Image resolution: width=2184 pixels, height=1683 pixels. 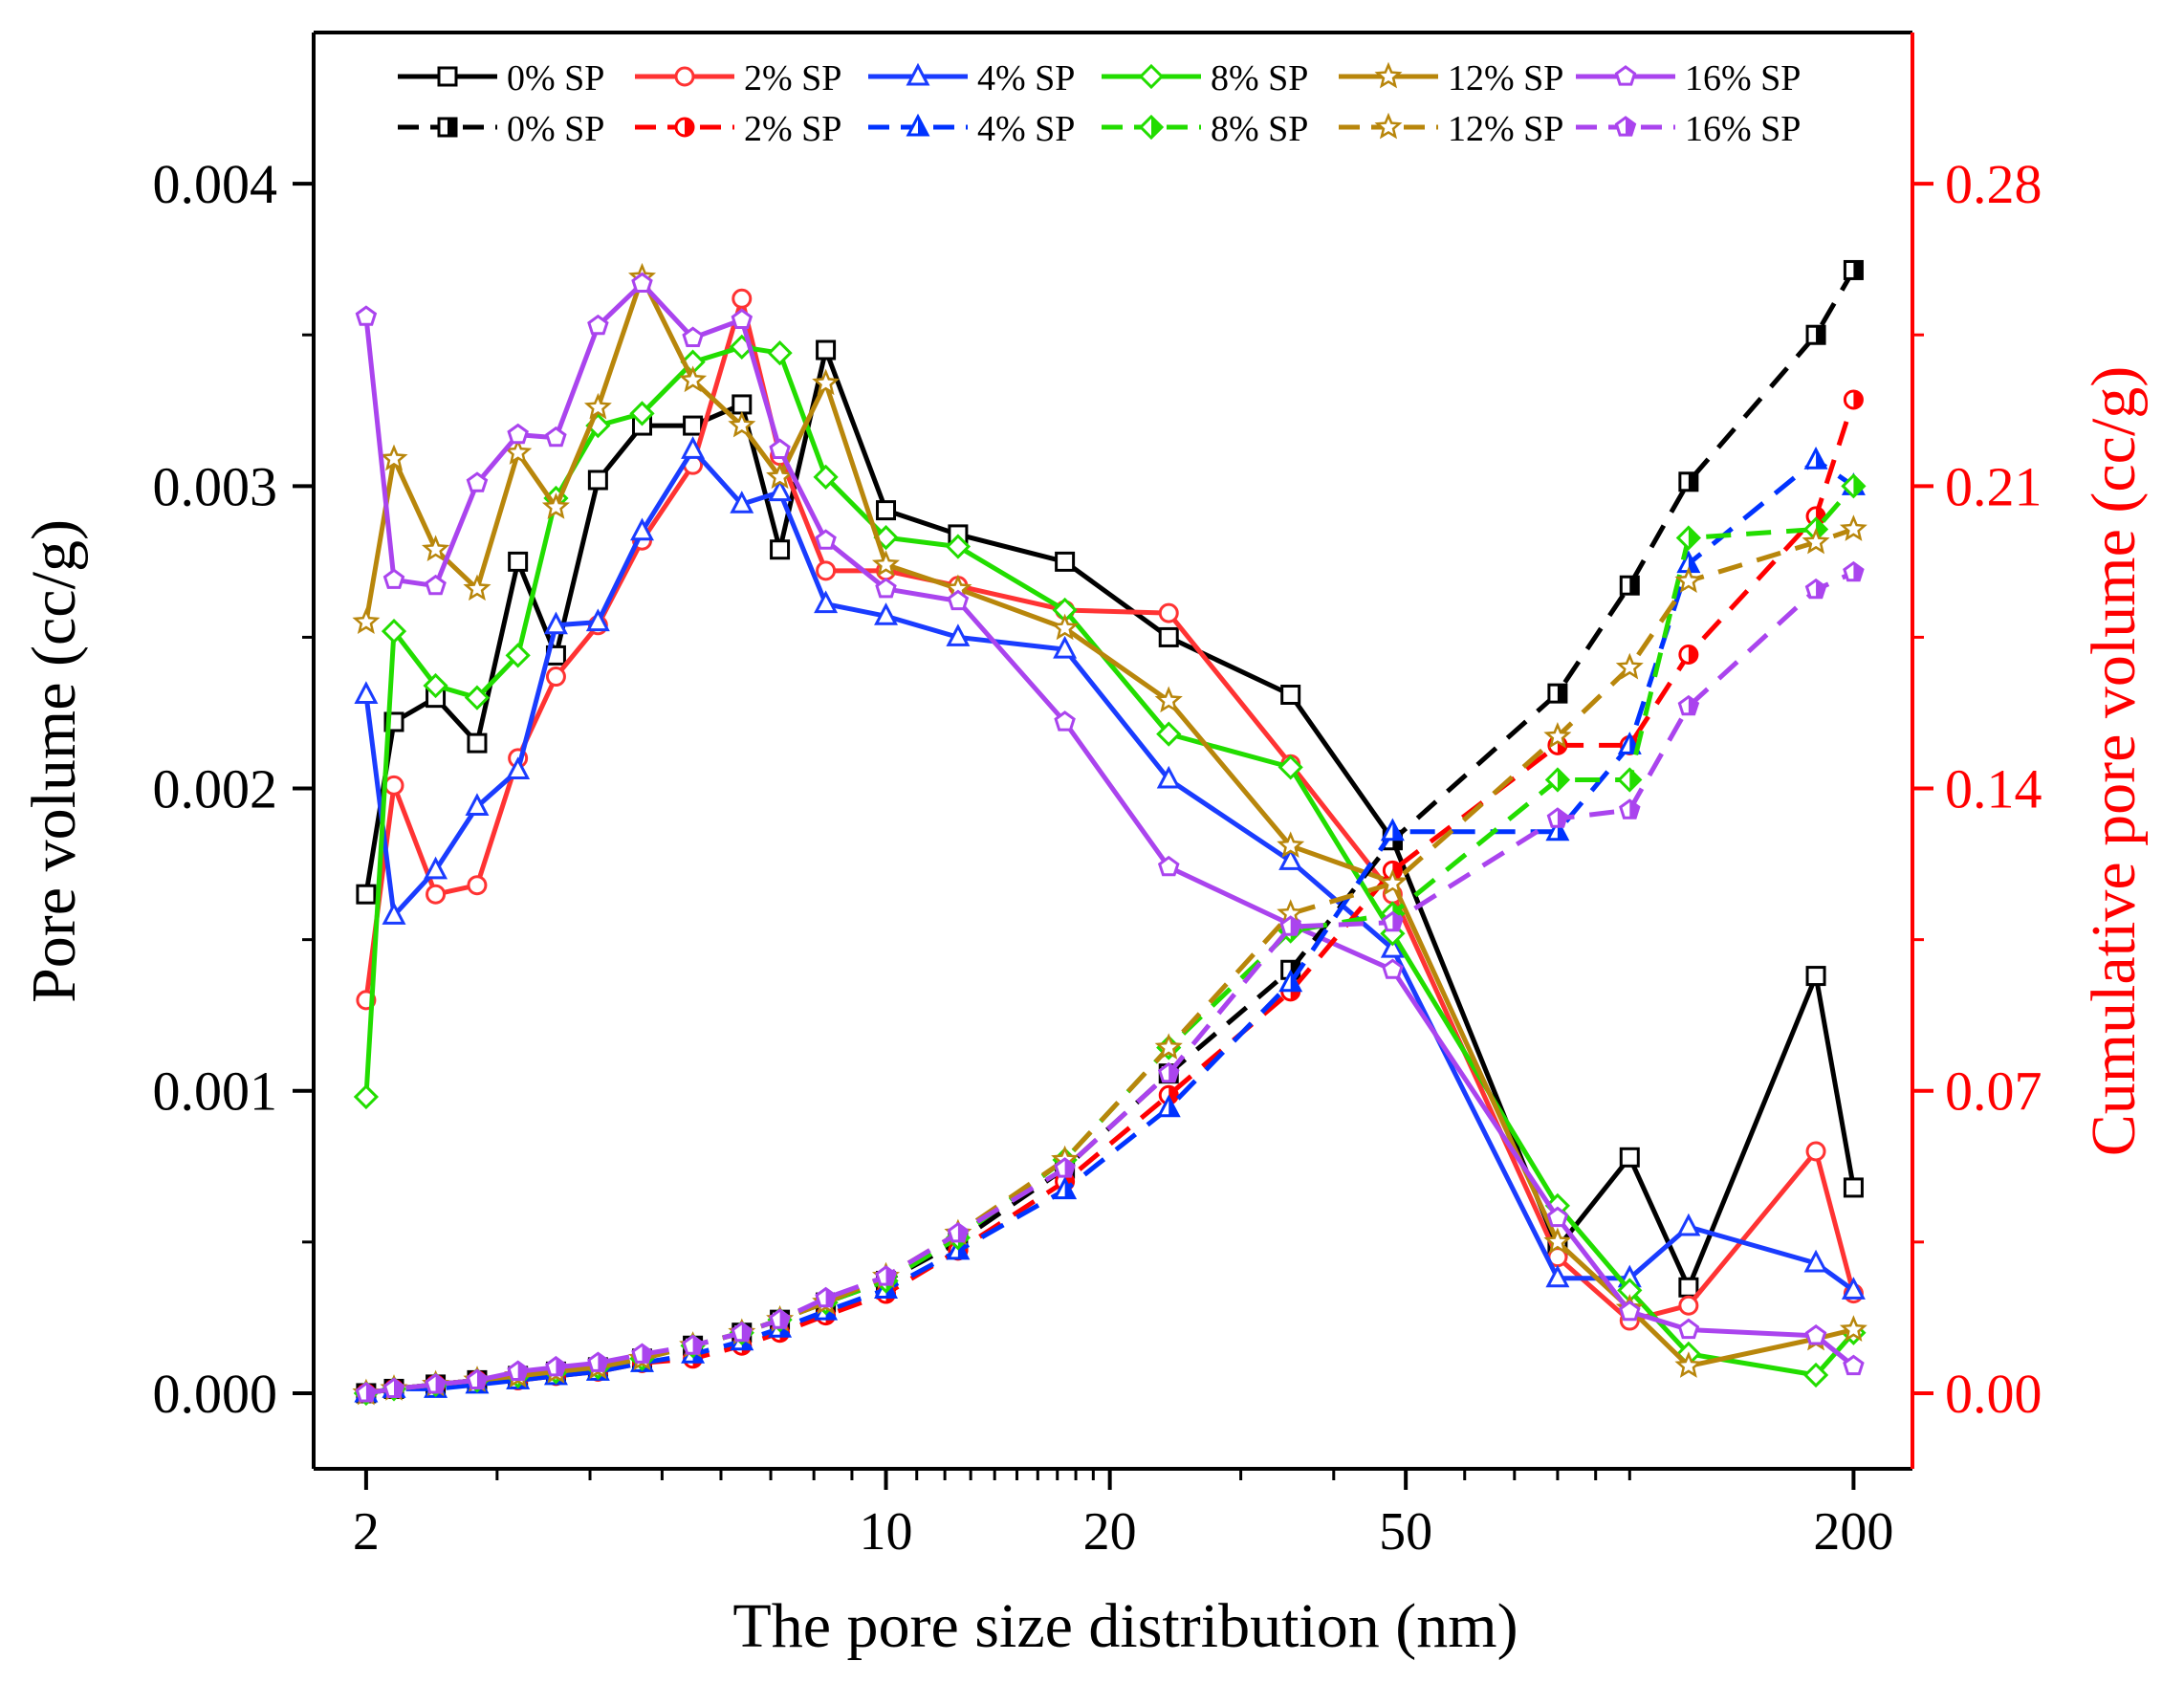 I want to click on x-tick-label: 200, so click(x=1853, y=1532).